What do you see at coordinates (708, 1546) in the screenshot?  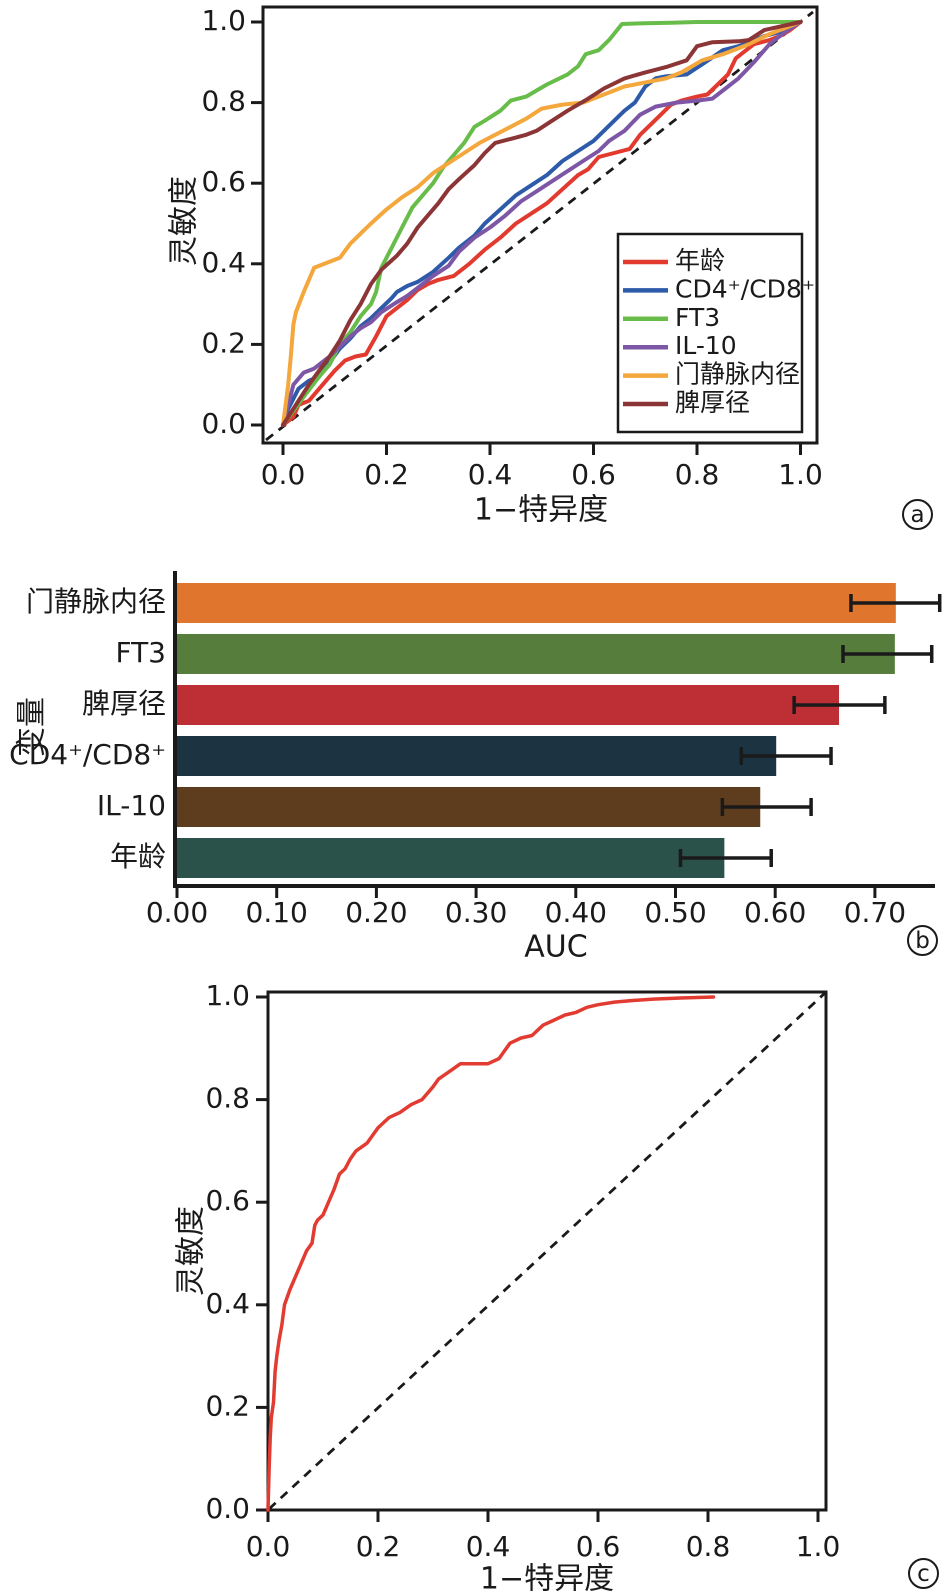 I see `x-tick-label-c: 0.8` at bounding box center [708, 1546].